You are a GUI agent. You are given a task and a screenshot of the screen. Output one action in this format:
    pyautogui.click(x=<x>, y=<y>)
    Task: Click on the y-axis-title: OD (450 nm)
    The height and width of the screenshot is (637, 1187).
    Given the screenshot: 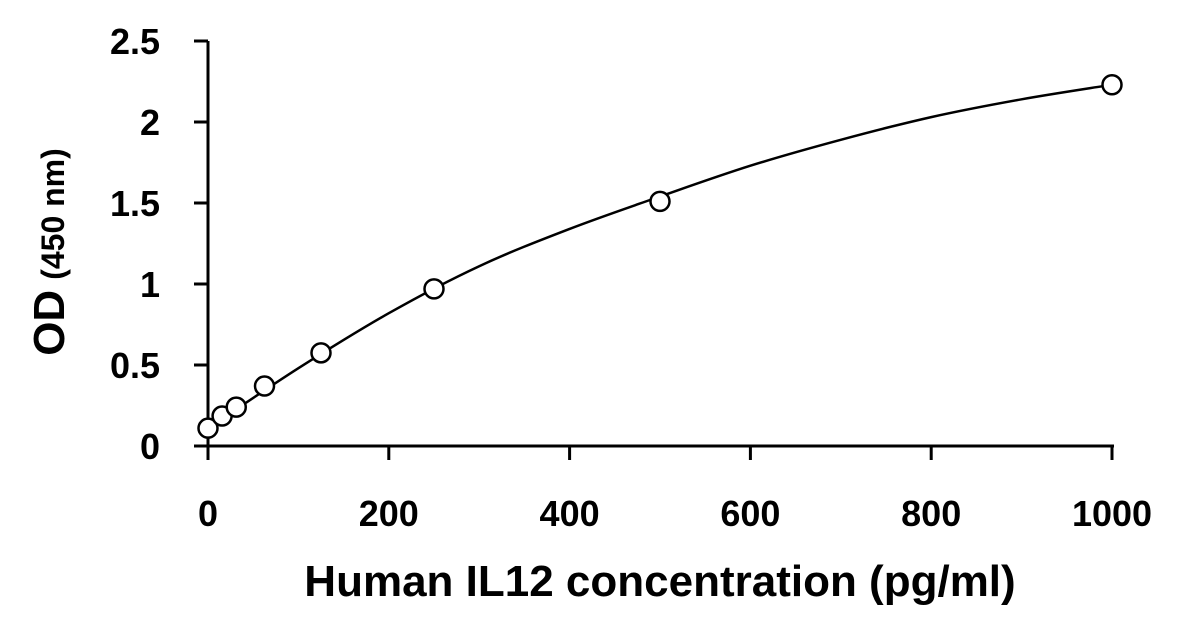 What is the action you would take?
    pyautogui.click(x=49, y=252)
    